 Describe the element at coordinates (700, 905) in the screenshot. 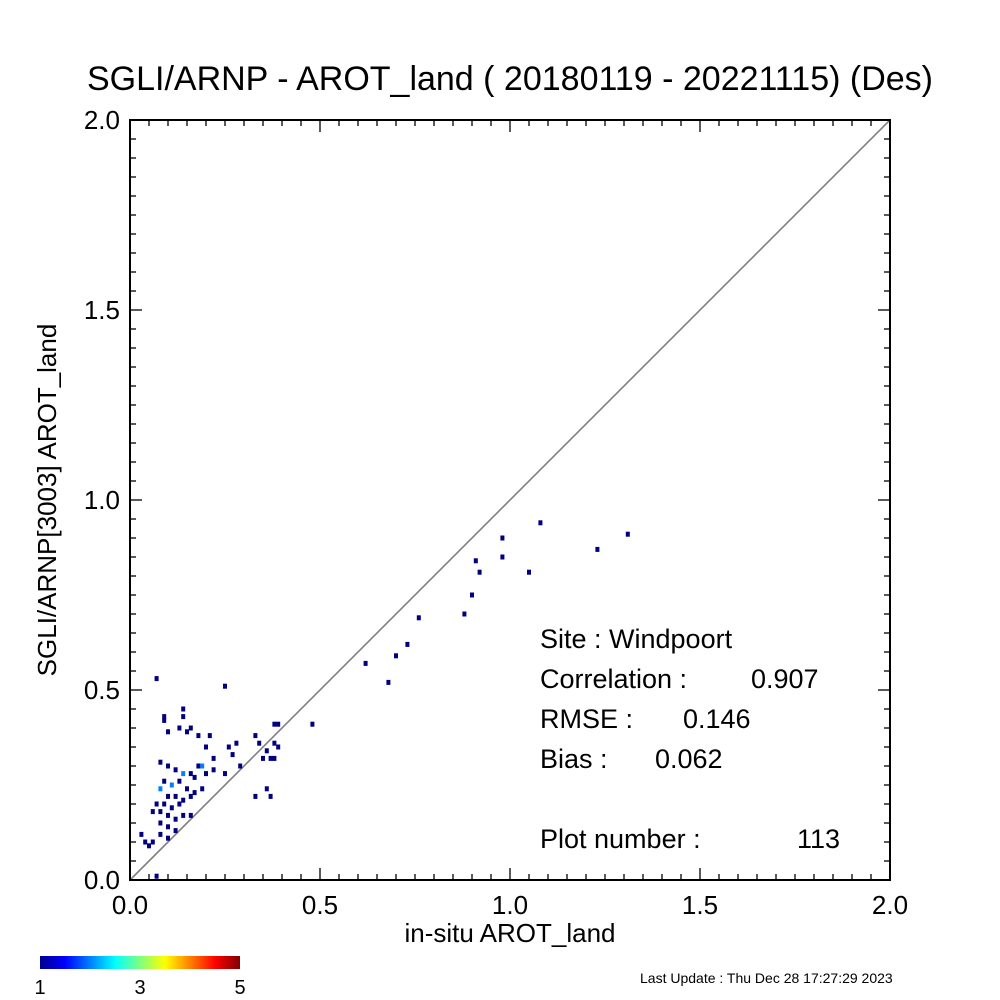

I see `x-tick-label: 1.5` at that location.